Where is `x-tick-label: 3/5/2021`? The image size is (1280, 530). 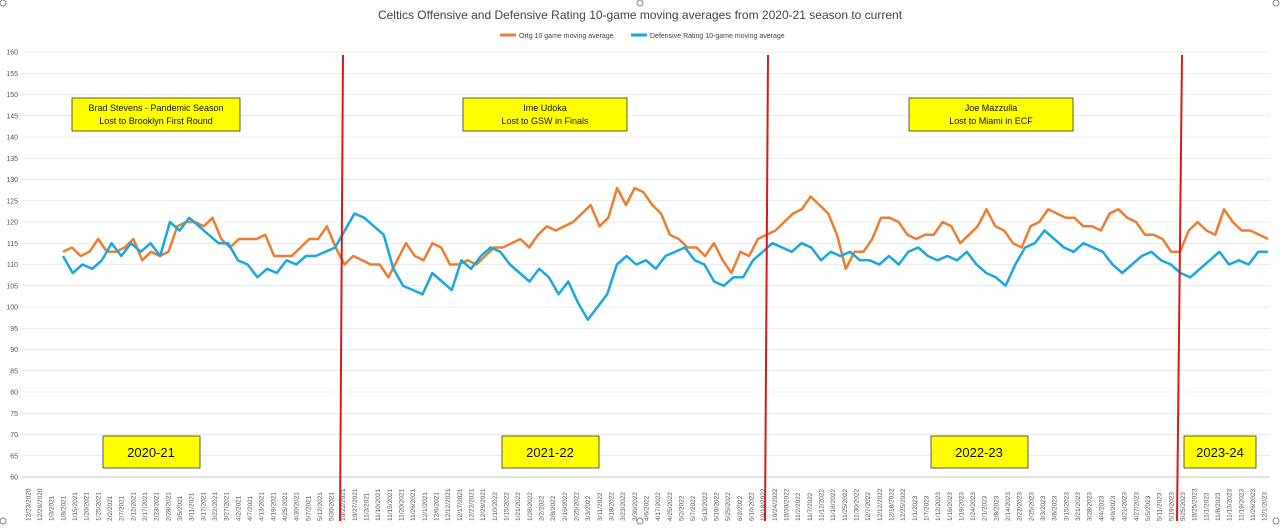 x-tick-label: 3/5/2021 is located at coordinates (180, 508).